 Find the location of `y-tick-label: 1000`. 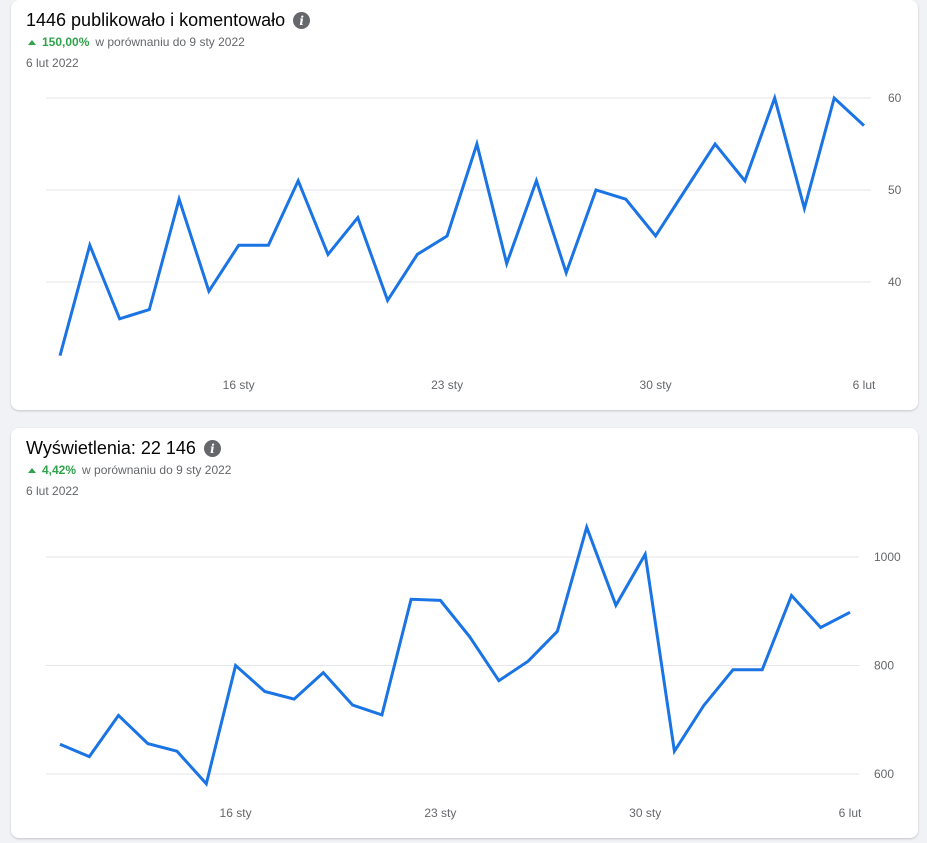

y-tick-label: 1000 is located at coordinates (887, 557).